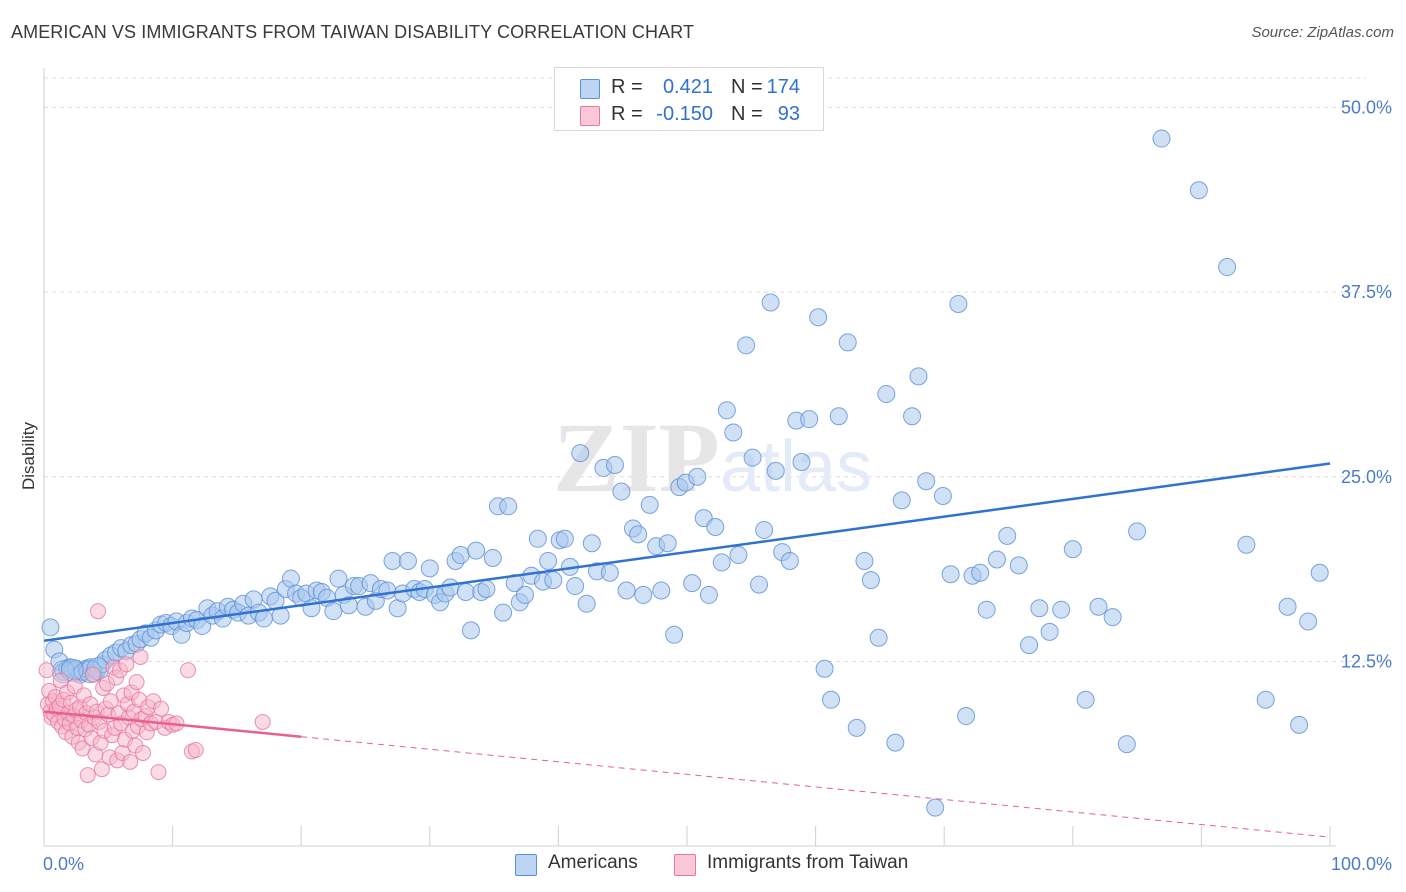 The height and width of the screenshot is (892, 1406). Describe the element at coordinates (590, 116) in the screenshot. I see `taiwan-swatch` at that location.